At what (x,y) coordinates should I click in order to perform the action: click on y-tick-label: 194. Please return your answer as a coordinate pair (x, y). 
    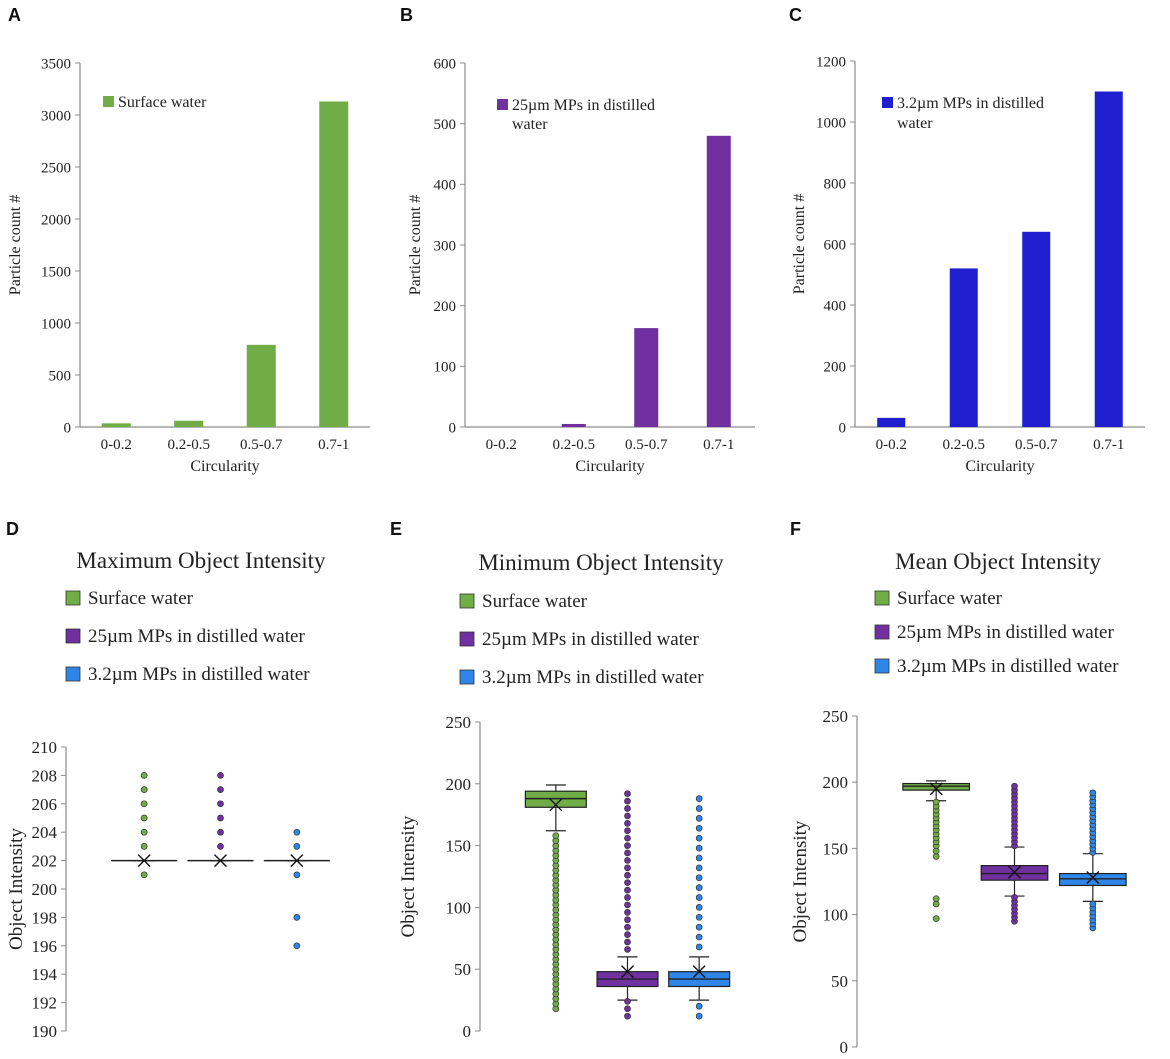
    Looking at the image, I should click on (45, 974).